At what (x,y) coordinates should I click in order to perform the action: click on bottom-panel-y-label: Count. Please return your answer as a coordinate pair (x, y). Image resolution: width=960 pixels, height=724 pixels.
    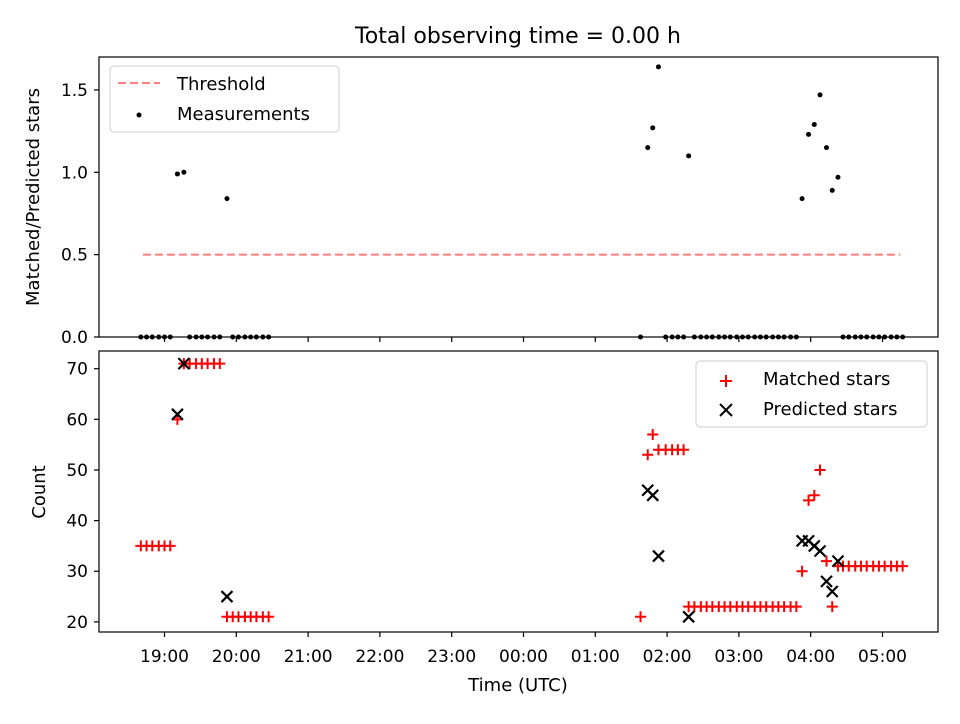
    Looking at the image, I should click on (39, 491).